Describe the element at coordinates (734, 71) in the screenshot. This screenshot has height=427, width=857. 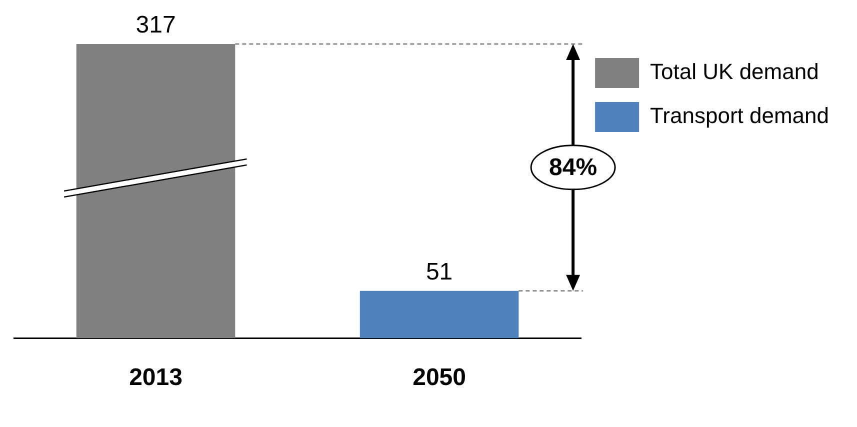
I see `legend-label: Total UK demand` at that location.